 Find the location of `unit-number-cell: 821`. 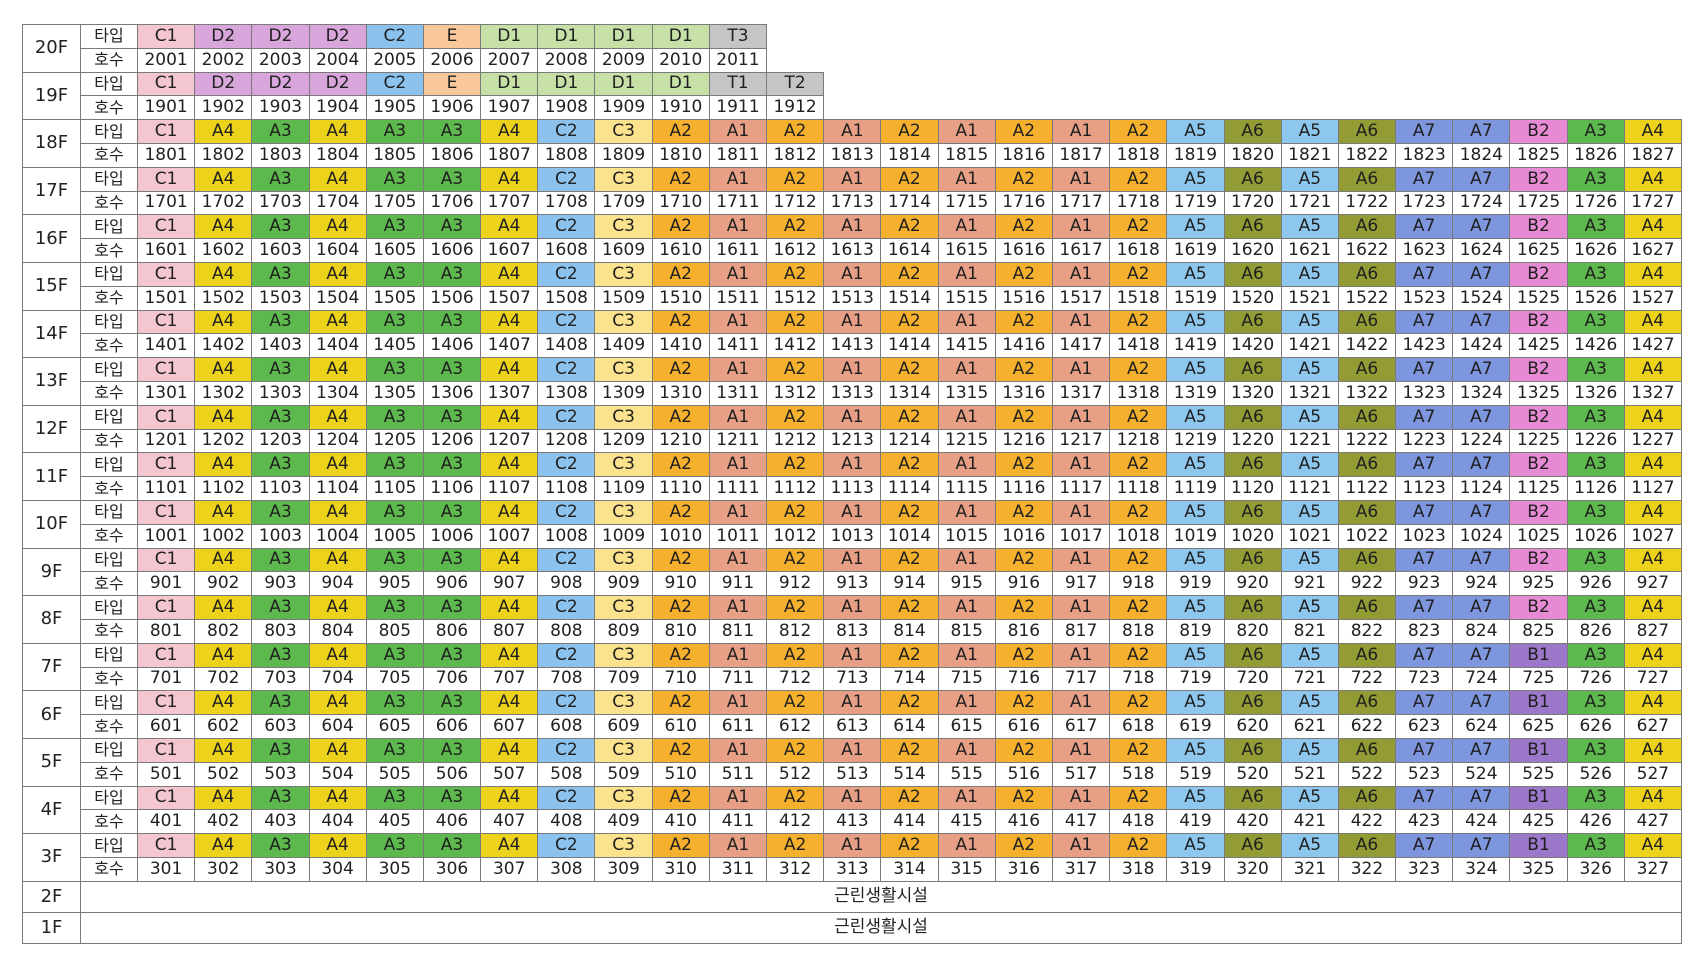

unit-number-cell: 821 is located at coordinates (1309, 631).